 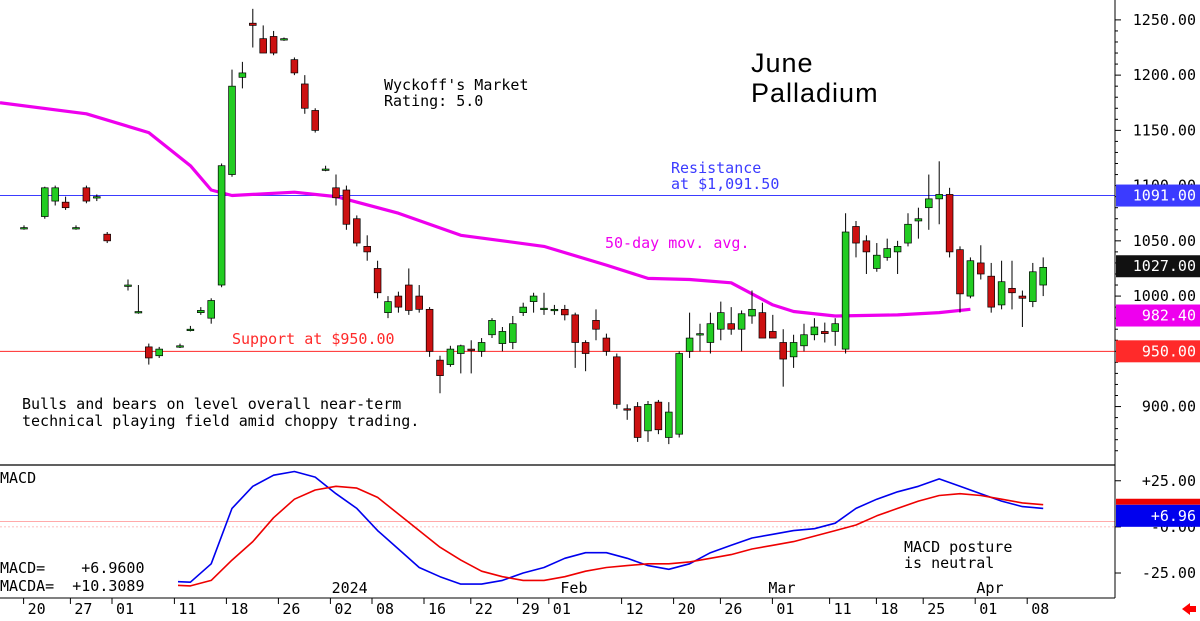 I want to click on resistance-label-line-1: Resistance, so click(x=716, y=168).